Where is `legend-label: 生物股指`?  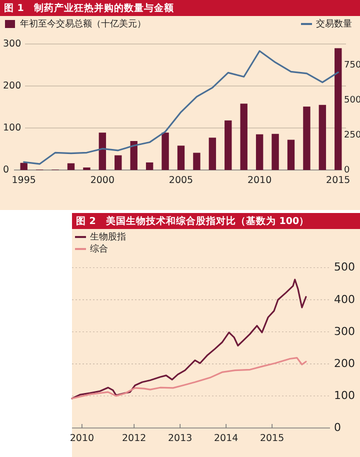
legend-label: 生物股指 is located at coordinates (108, 236).